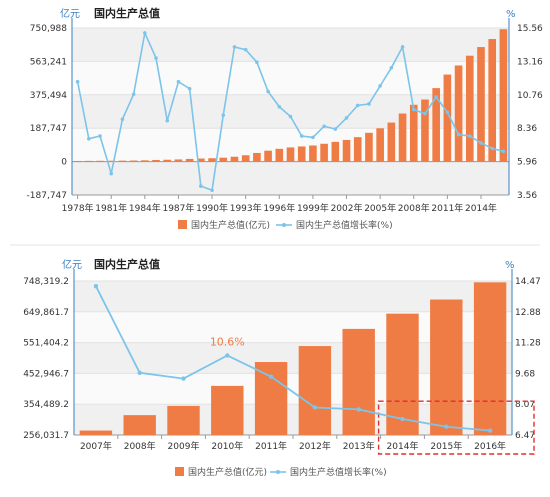 This screenshot has width=550, height=497. Describe the element at coordinates (47, 196) in the screenshot. I see `y-left-tick-label: -187,747` at that location.